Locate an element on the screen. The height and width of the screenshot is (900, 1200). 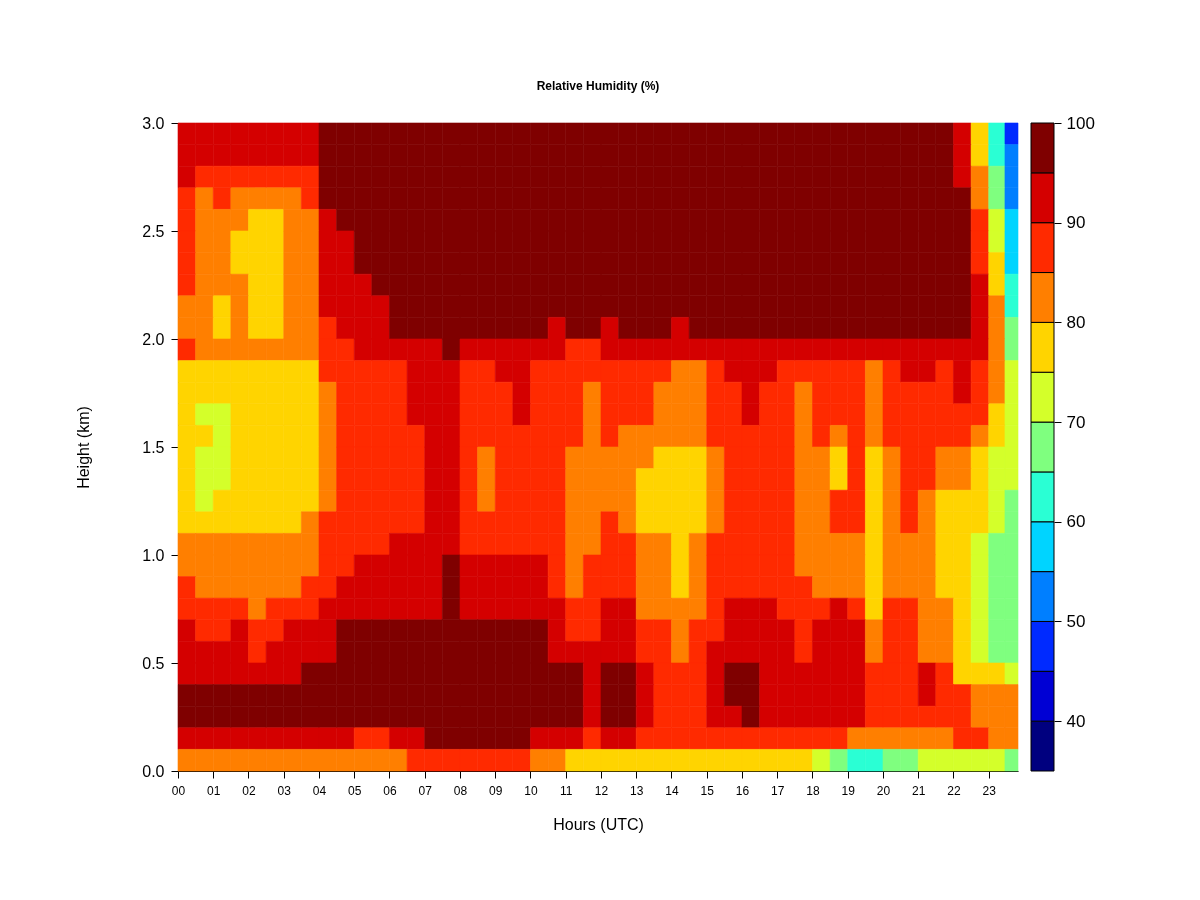
x-tick-label: 21 is located at coordinates (919, 790).